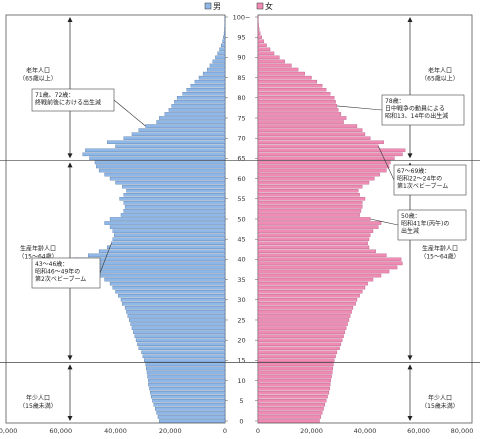  Describe the element at coordinates (241, 118) in the screenshot. I see `age-tick-label: 75` at that location.